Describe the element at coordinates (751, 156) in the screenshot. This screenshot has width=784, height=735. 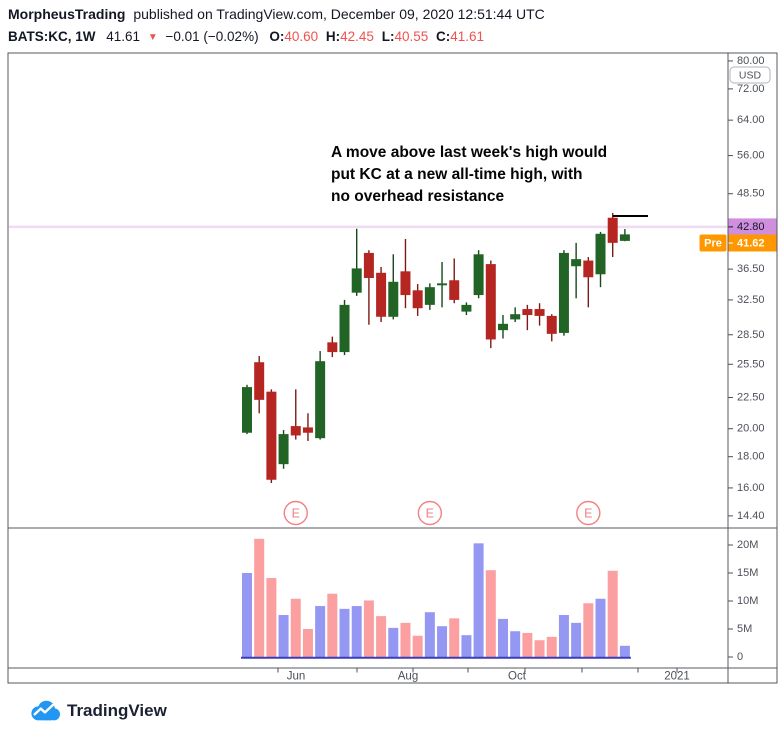
I see `price-tick-label: 56.00` at that location.